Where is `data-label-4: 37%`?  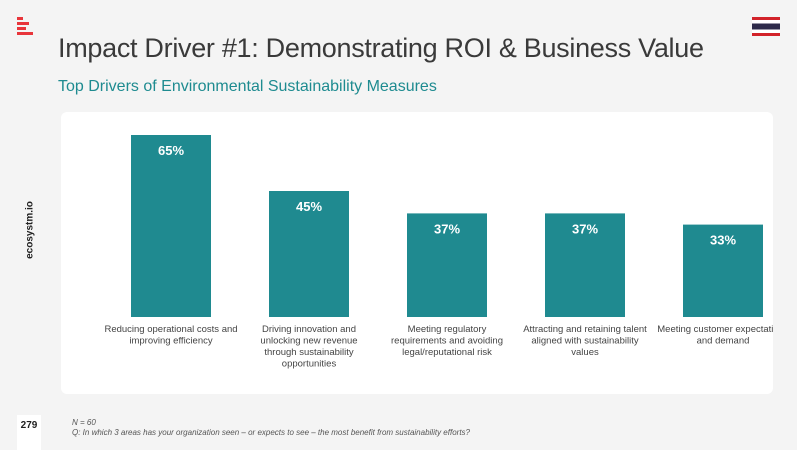
data-label-4: 37% is located at coordinates (585, 228).